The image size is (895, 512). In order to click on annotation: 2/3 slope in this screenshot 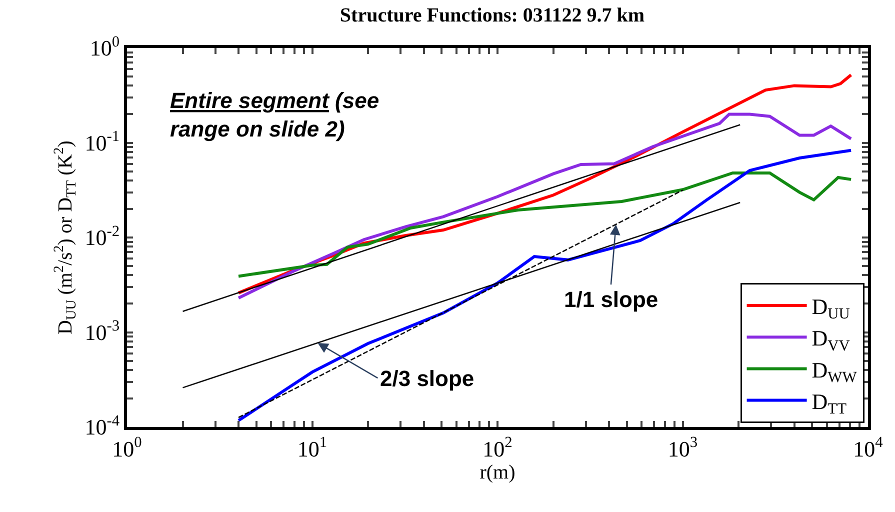, I will do `click(427, 378)`.